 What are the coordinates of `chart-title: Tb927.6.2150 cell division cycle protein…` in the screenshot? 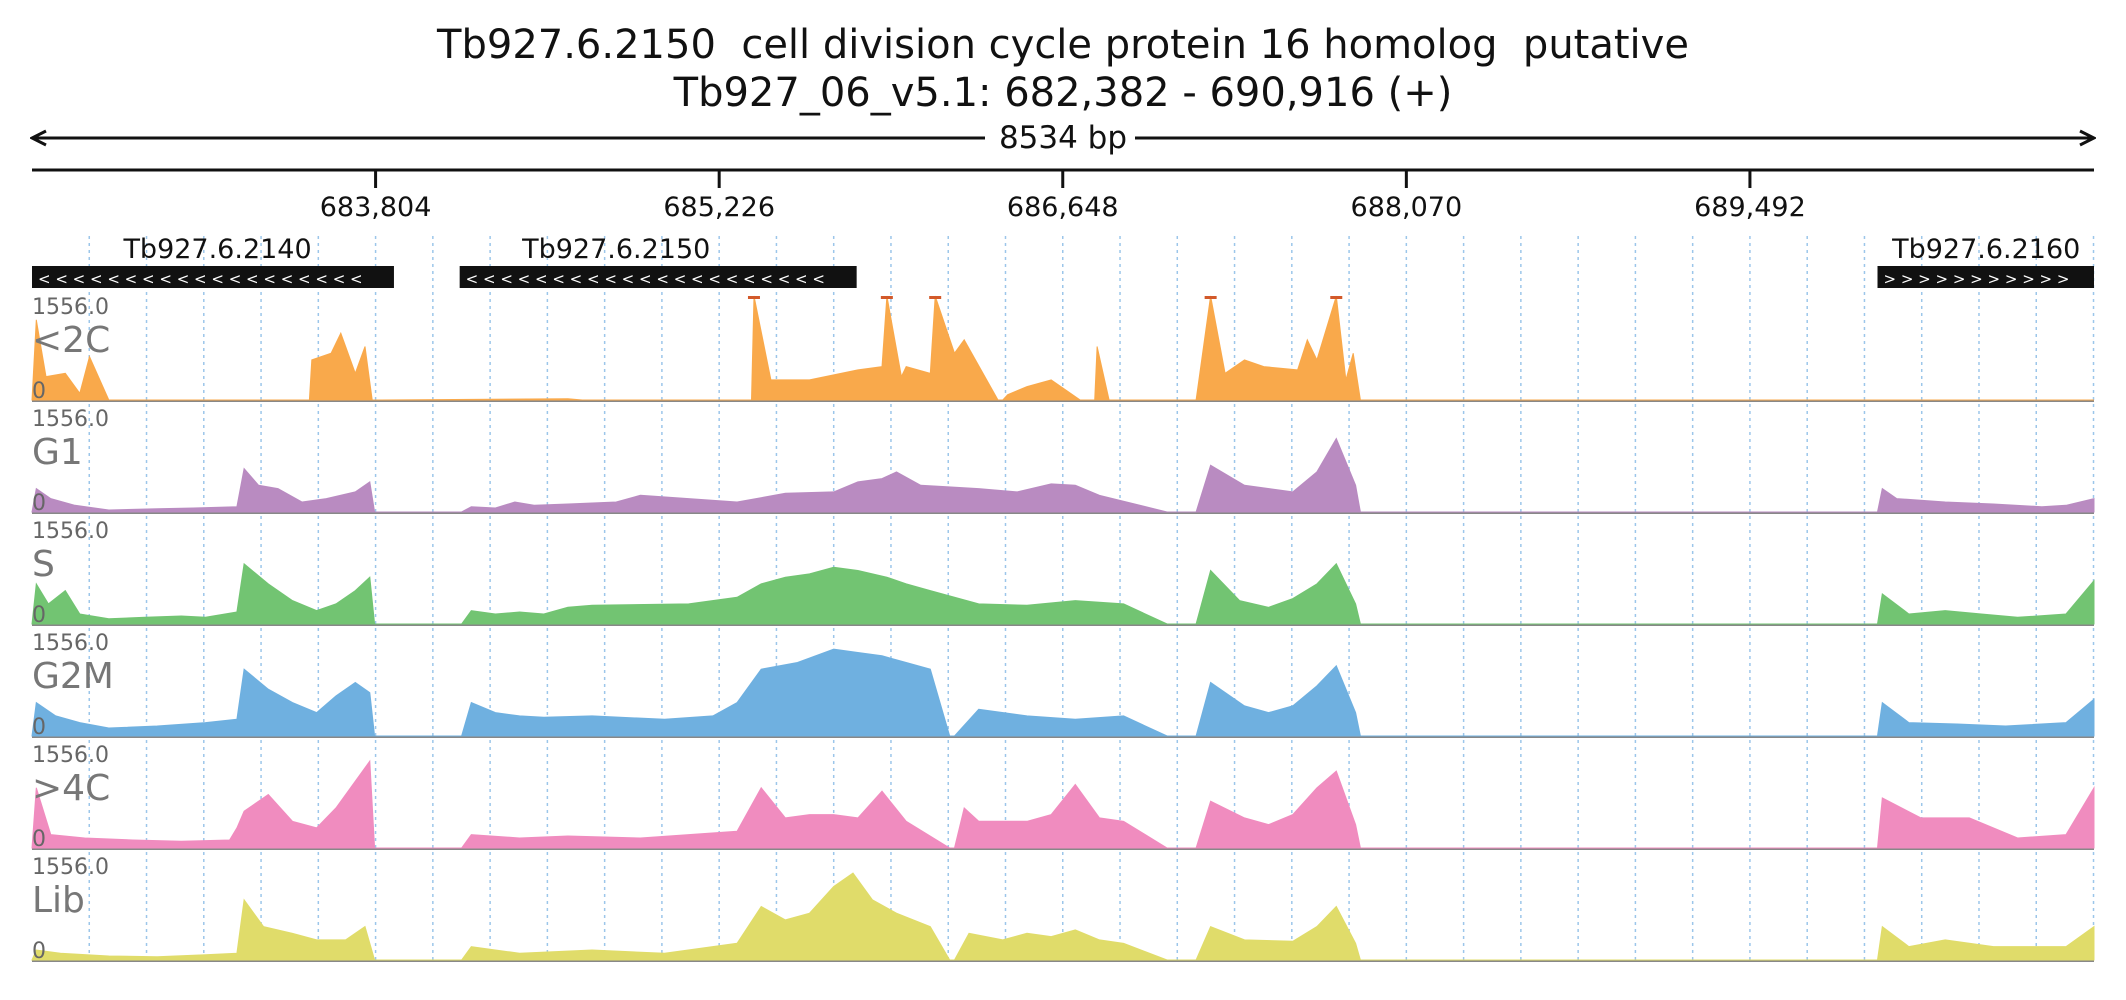 It's located at (1063, 45).